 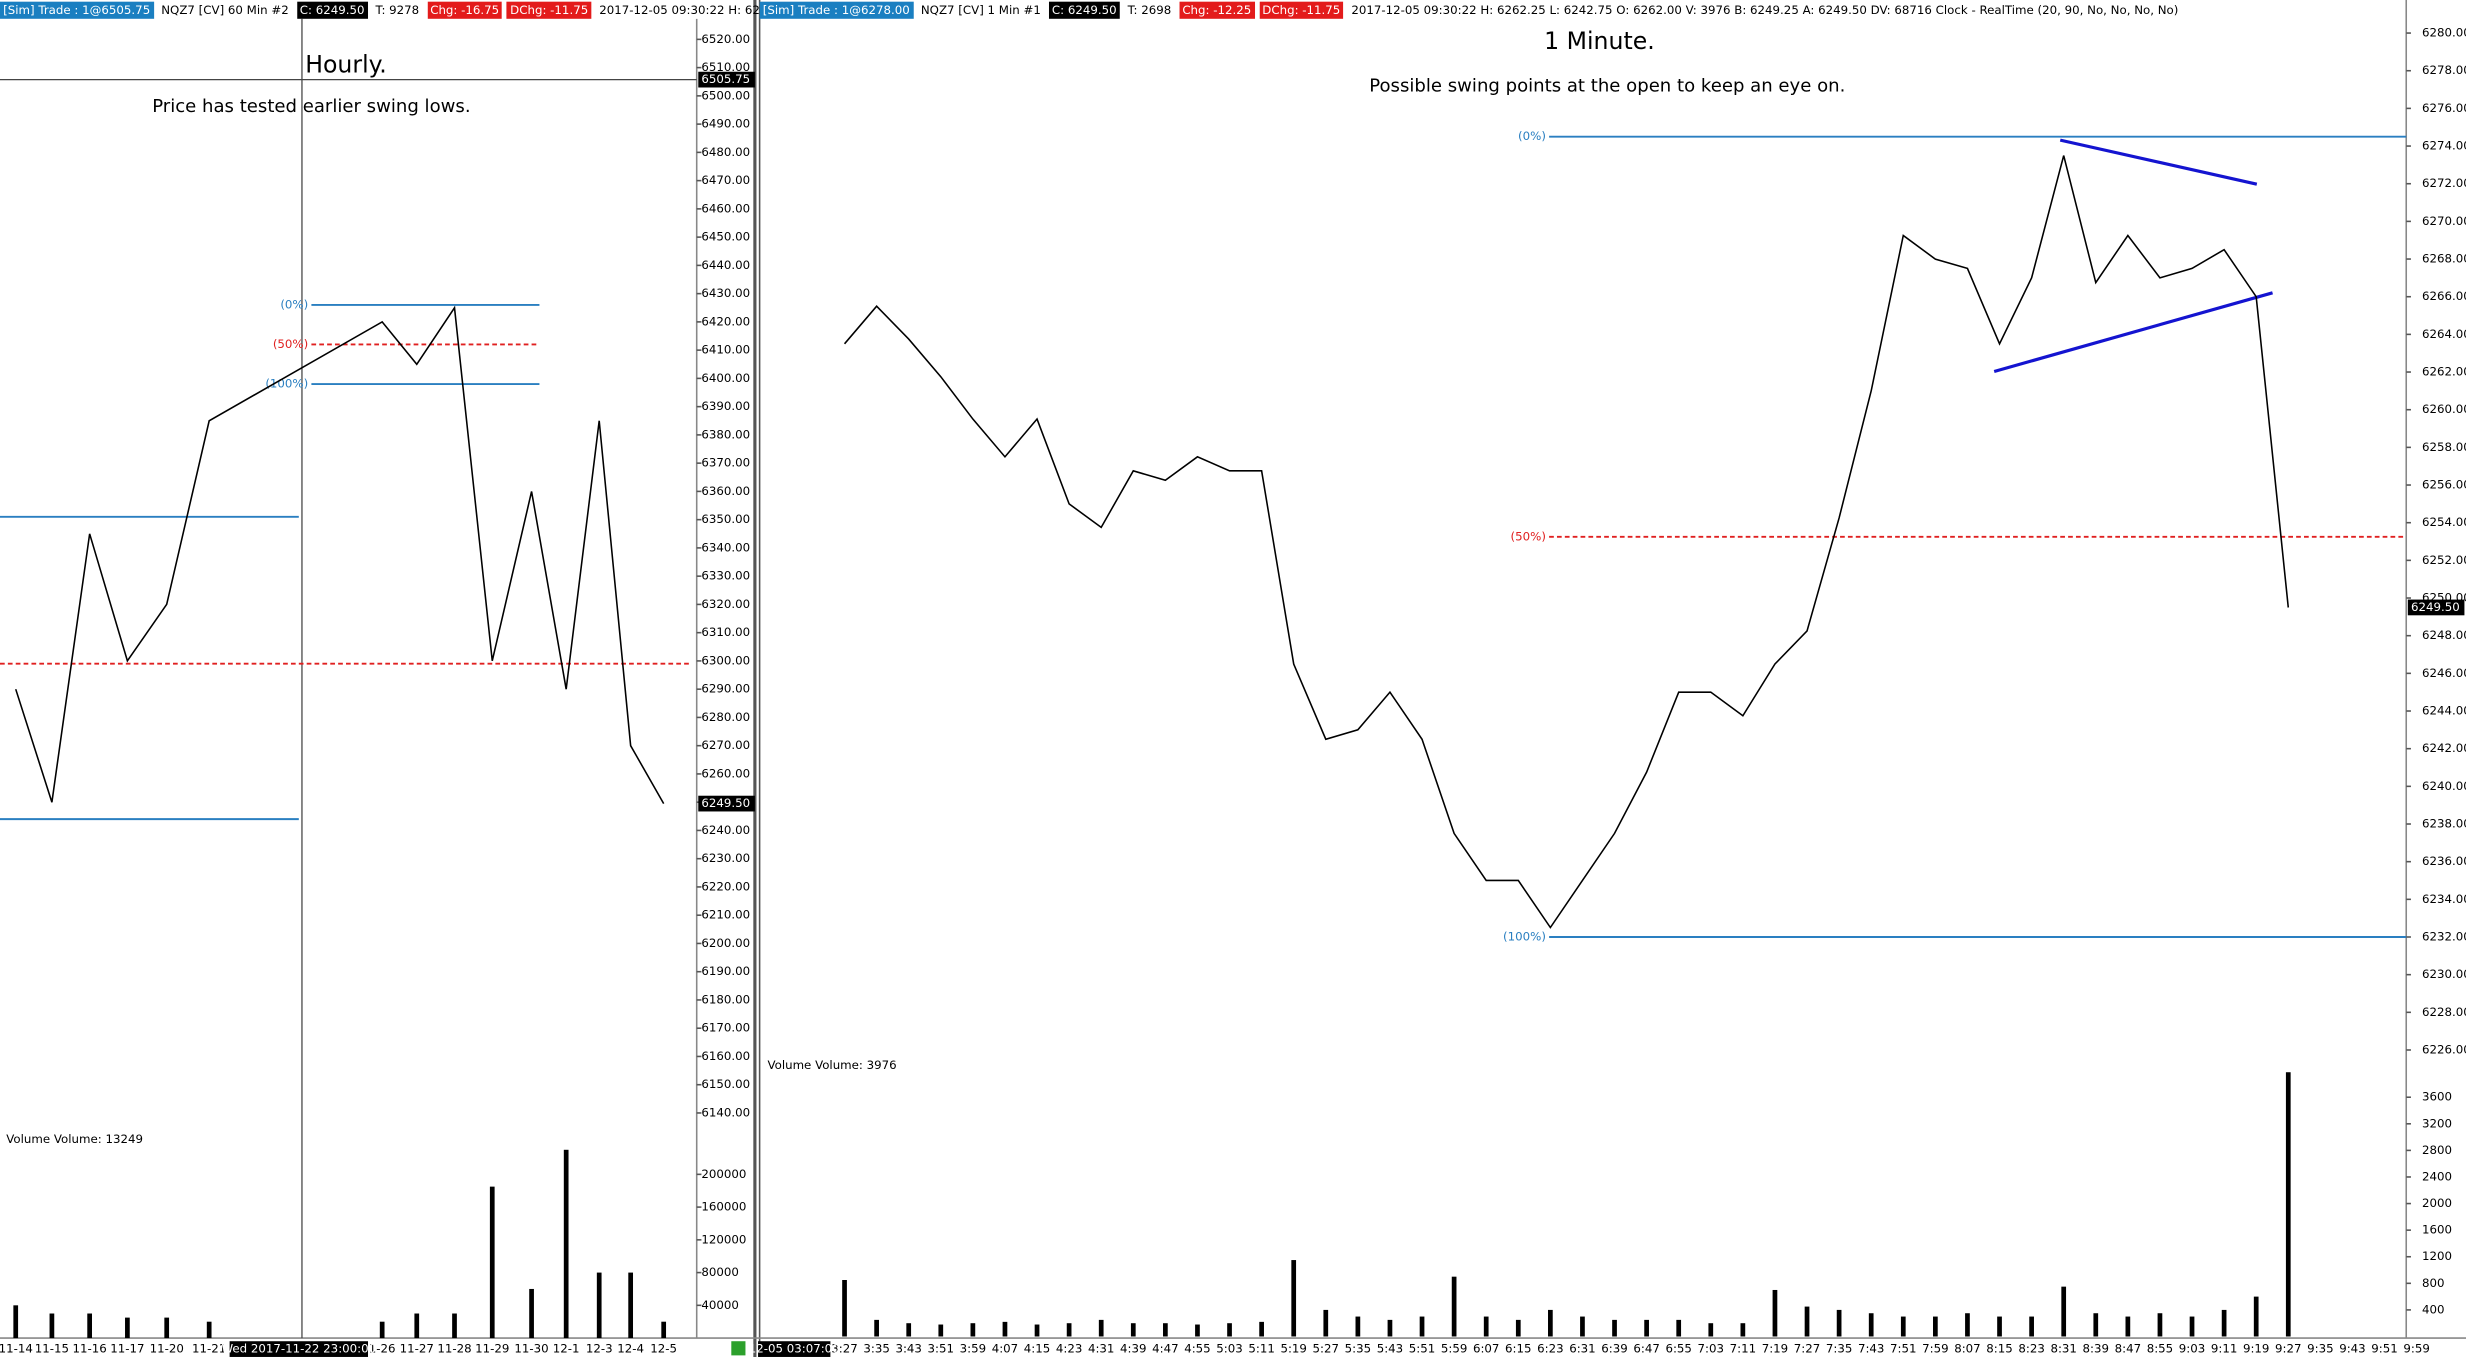 I want to click on x-tick-label: 7:03, so click(x=1711, y=1349).